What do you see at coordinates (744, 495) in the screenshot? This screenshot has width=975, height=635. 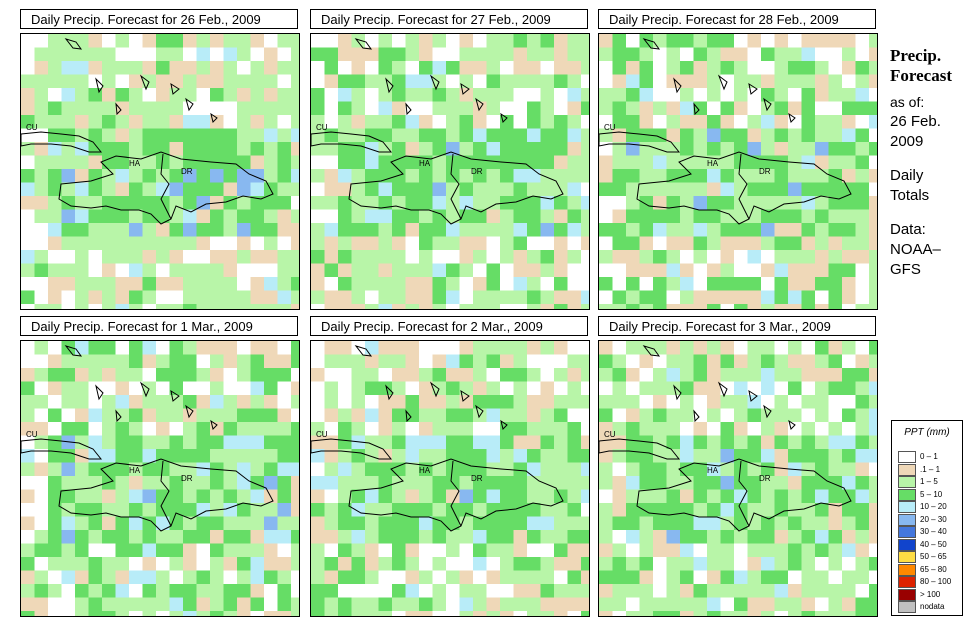 I see `coastline` at bounding box center [744, 495].